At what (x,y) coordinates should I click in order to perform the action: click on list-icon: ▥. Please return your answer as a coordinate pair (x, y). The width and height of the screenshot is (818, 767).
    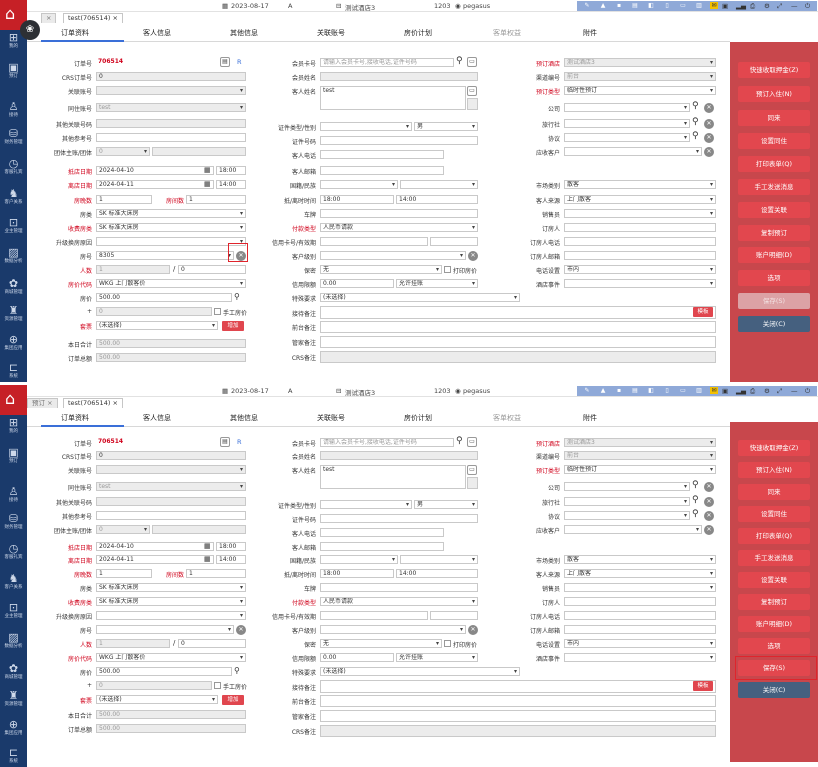
    Looking at the image, I should click on (699, 390).